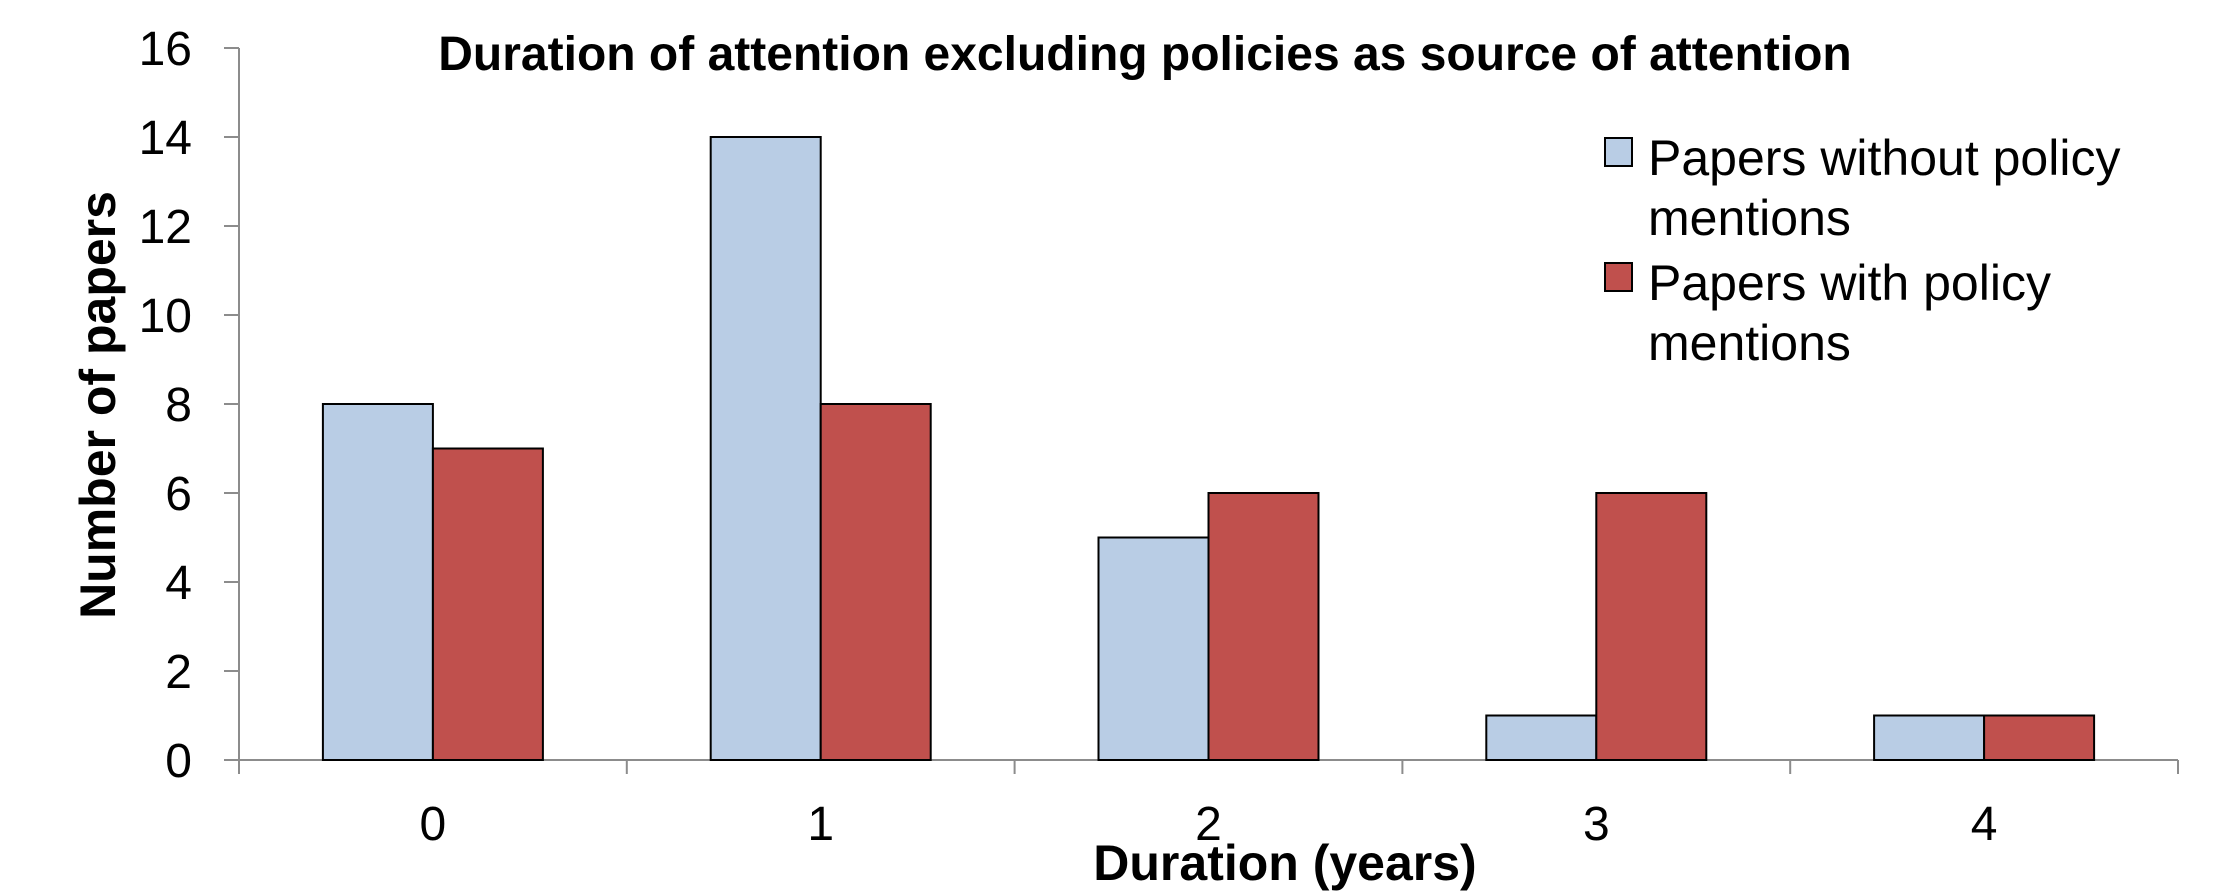  I want to click on x-tick-label: 0, so click(433, 824).